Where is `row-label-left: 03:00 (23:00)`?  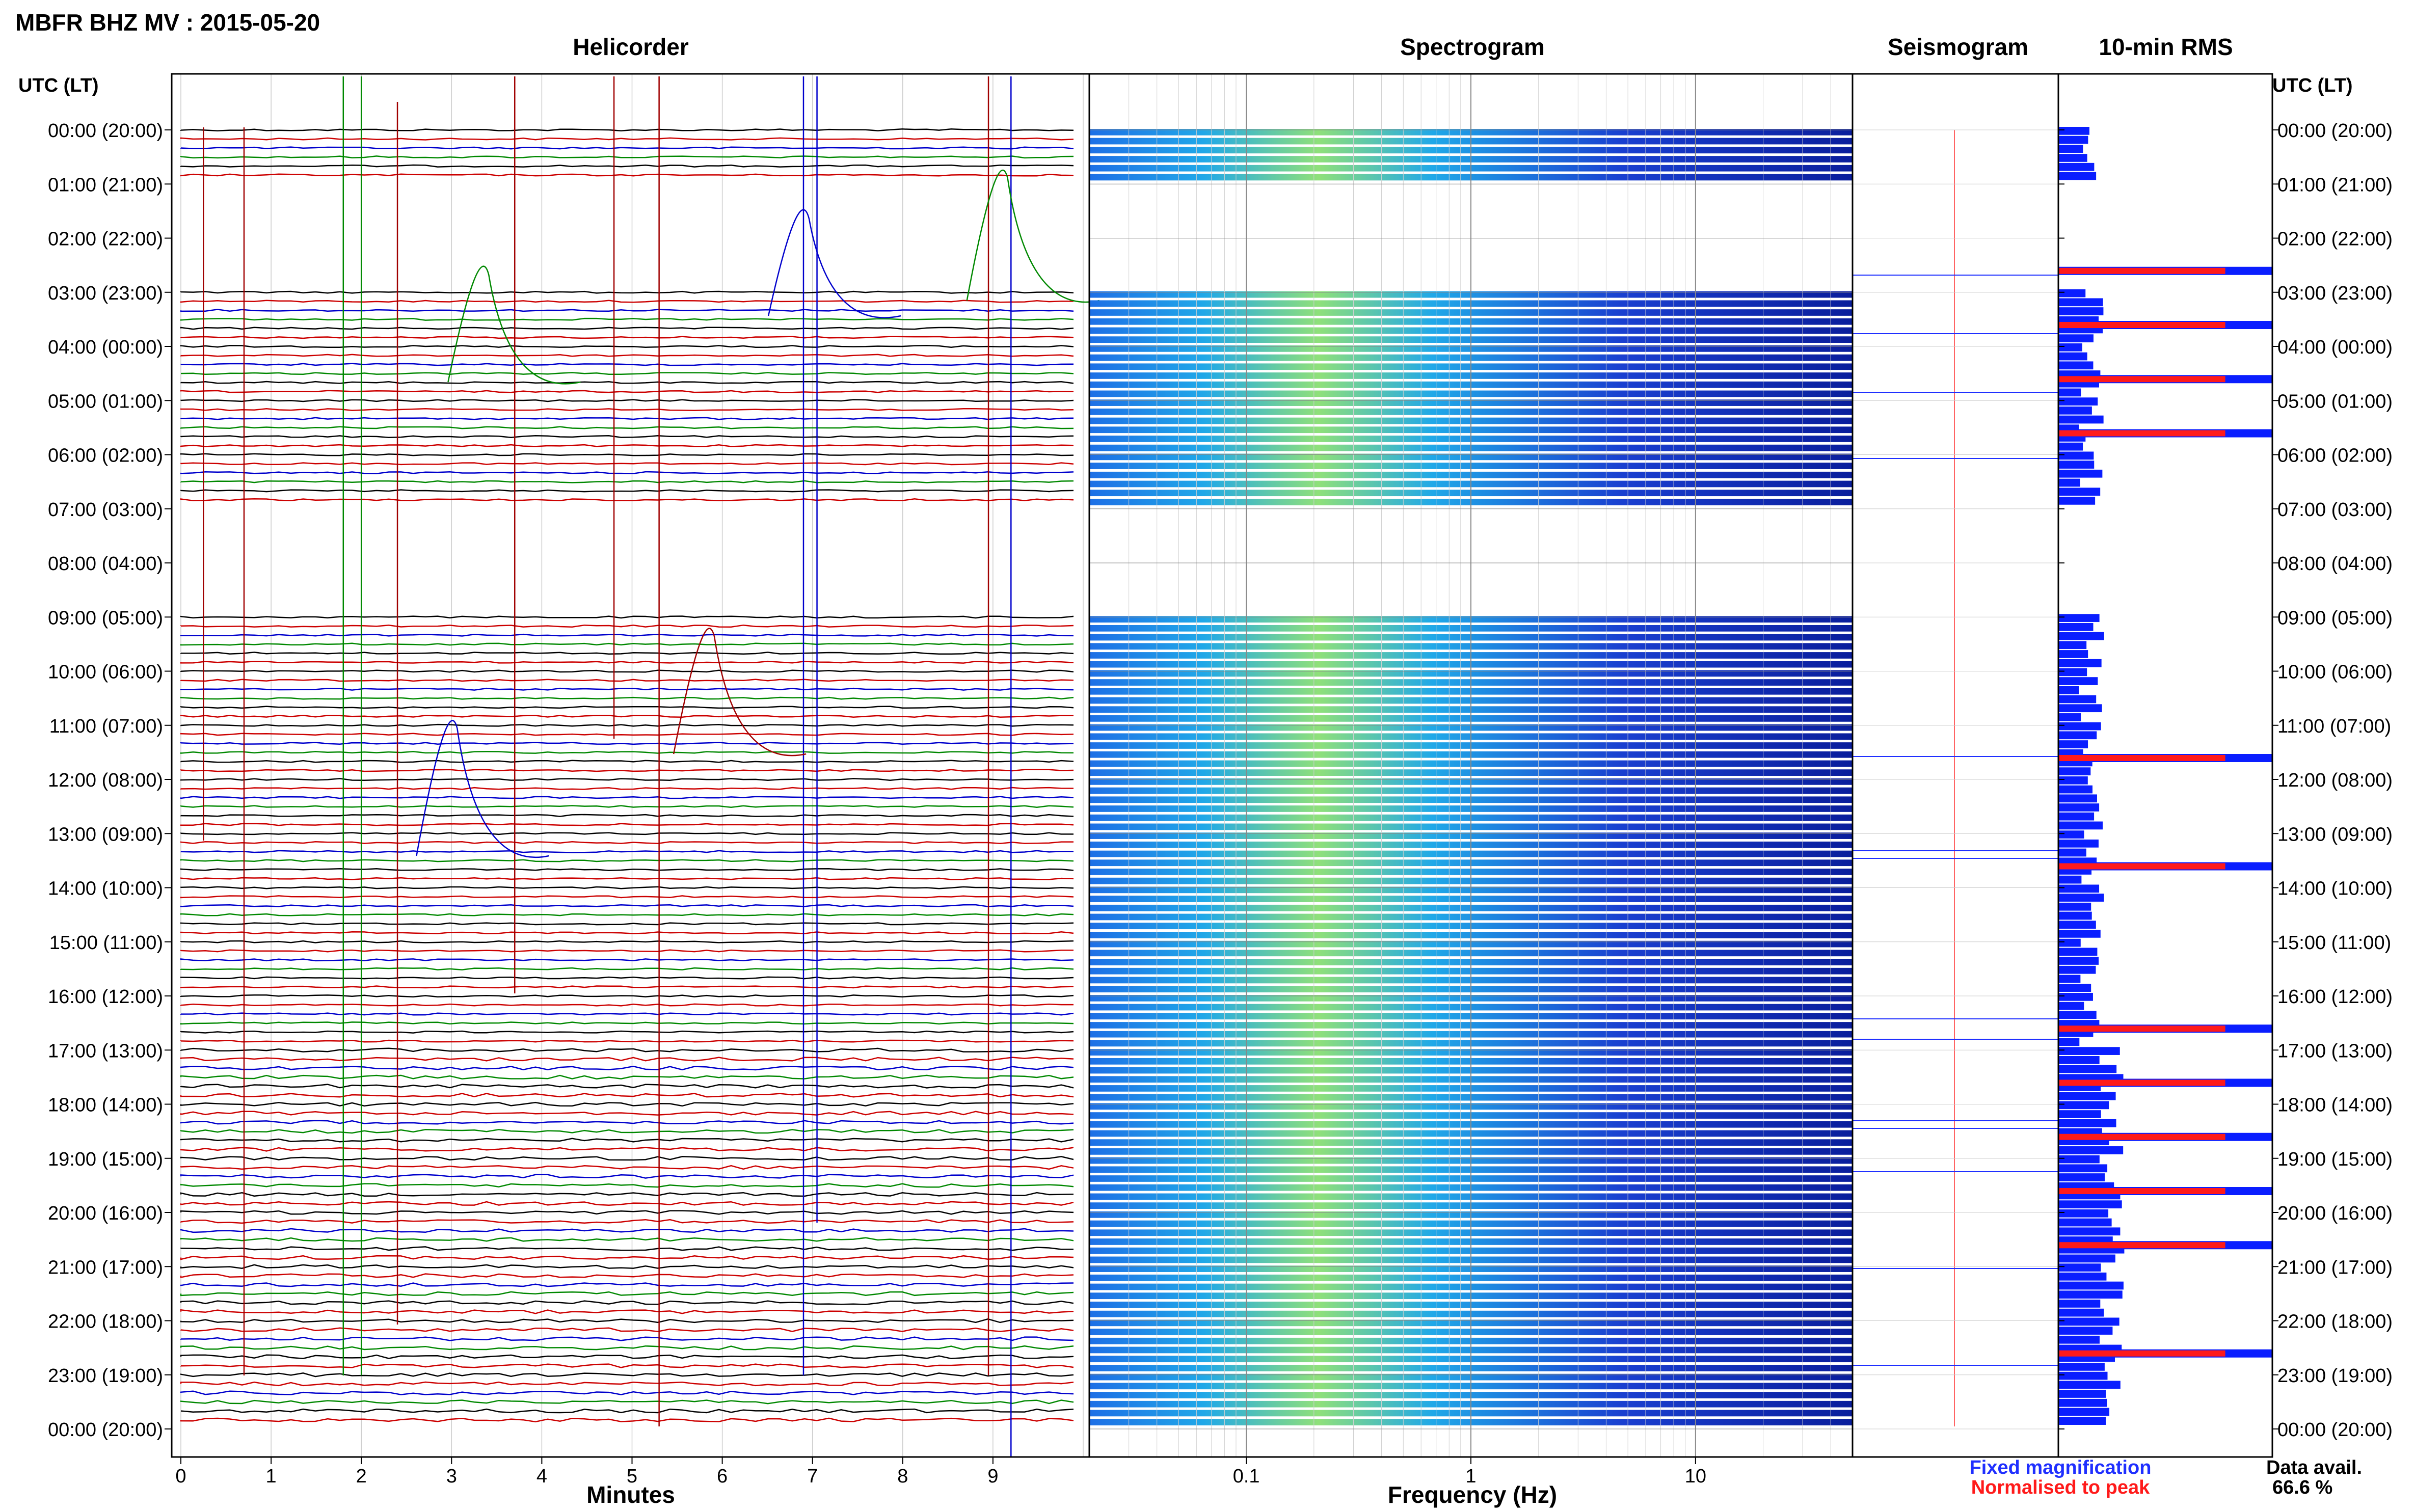 row-label-left: 03:00 (23:00) is located at coordinates (106, 293).